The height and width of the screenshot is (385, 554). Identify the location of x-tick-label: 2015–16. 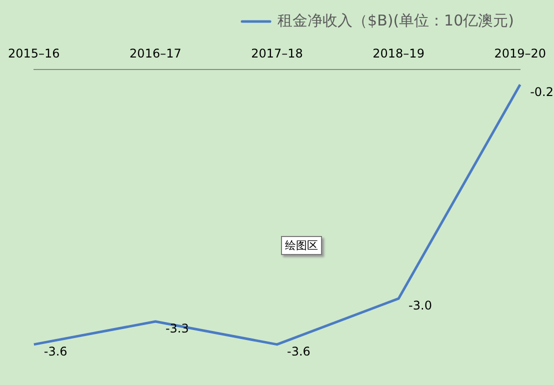
(34, 53).